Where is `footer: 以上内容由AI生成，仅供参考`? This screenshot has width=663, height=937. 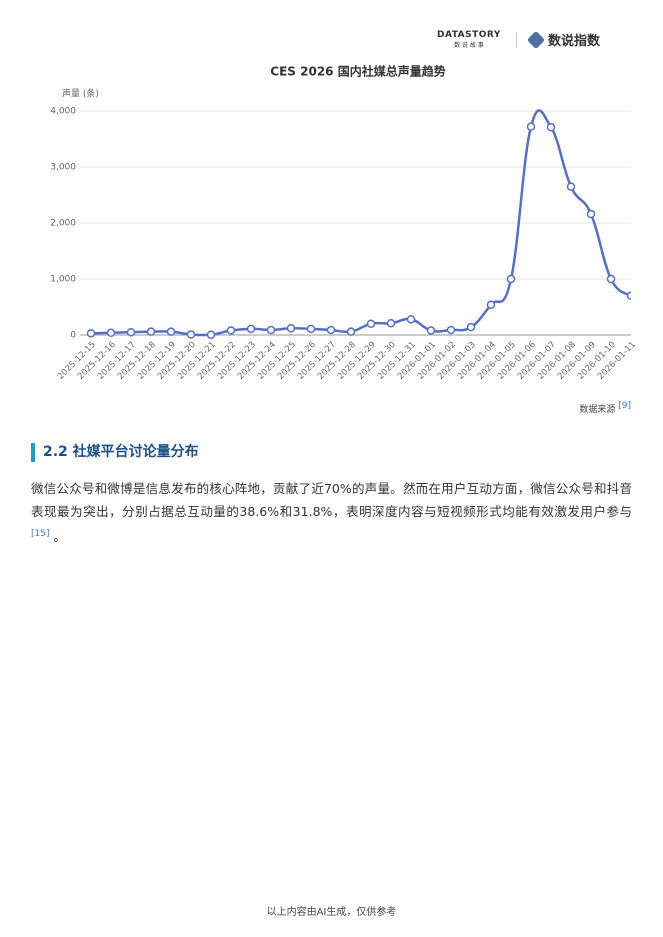 footer: 以上内容由AI生成，仅供参考 is located at coordinates (331, 912).